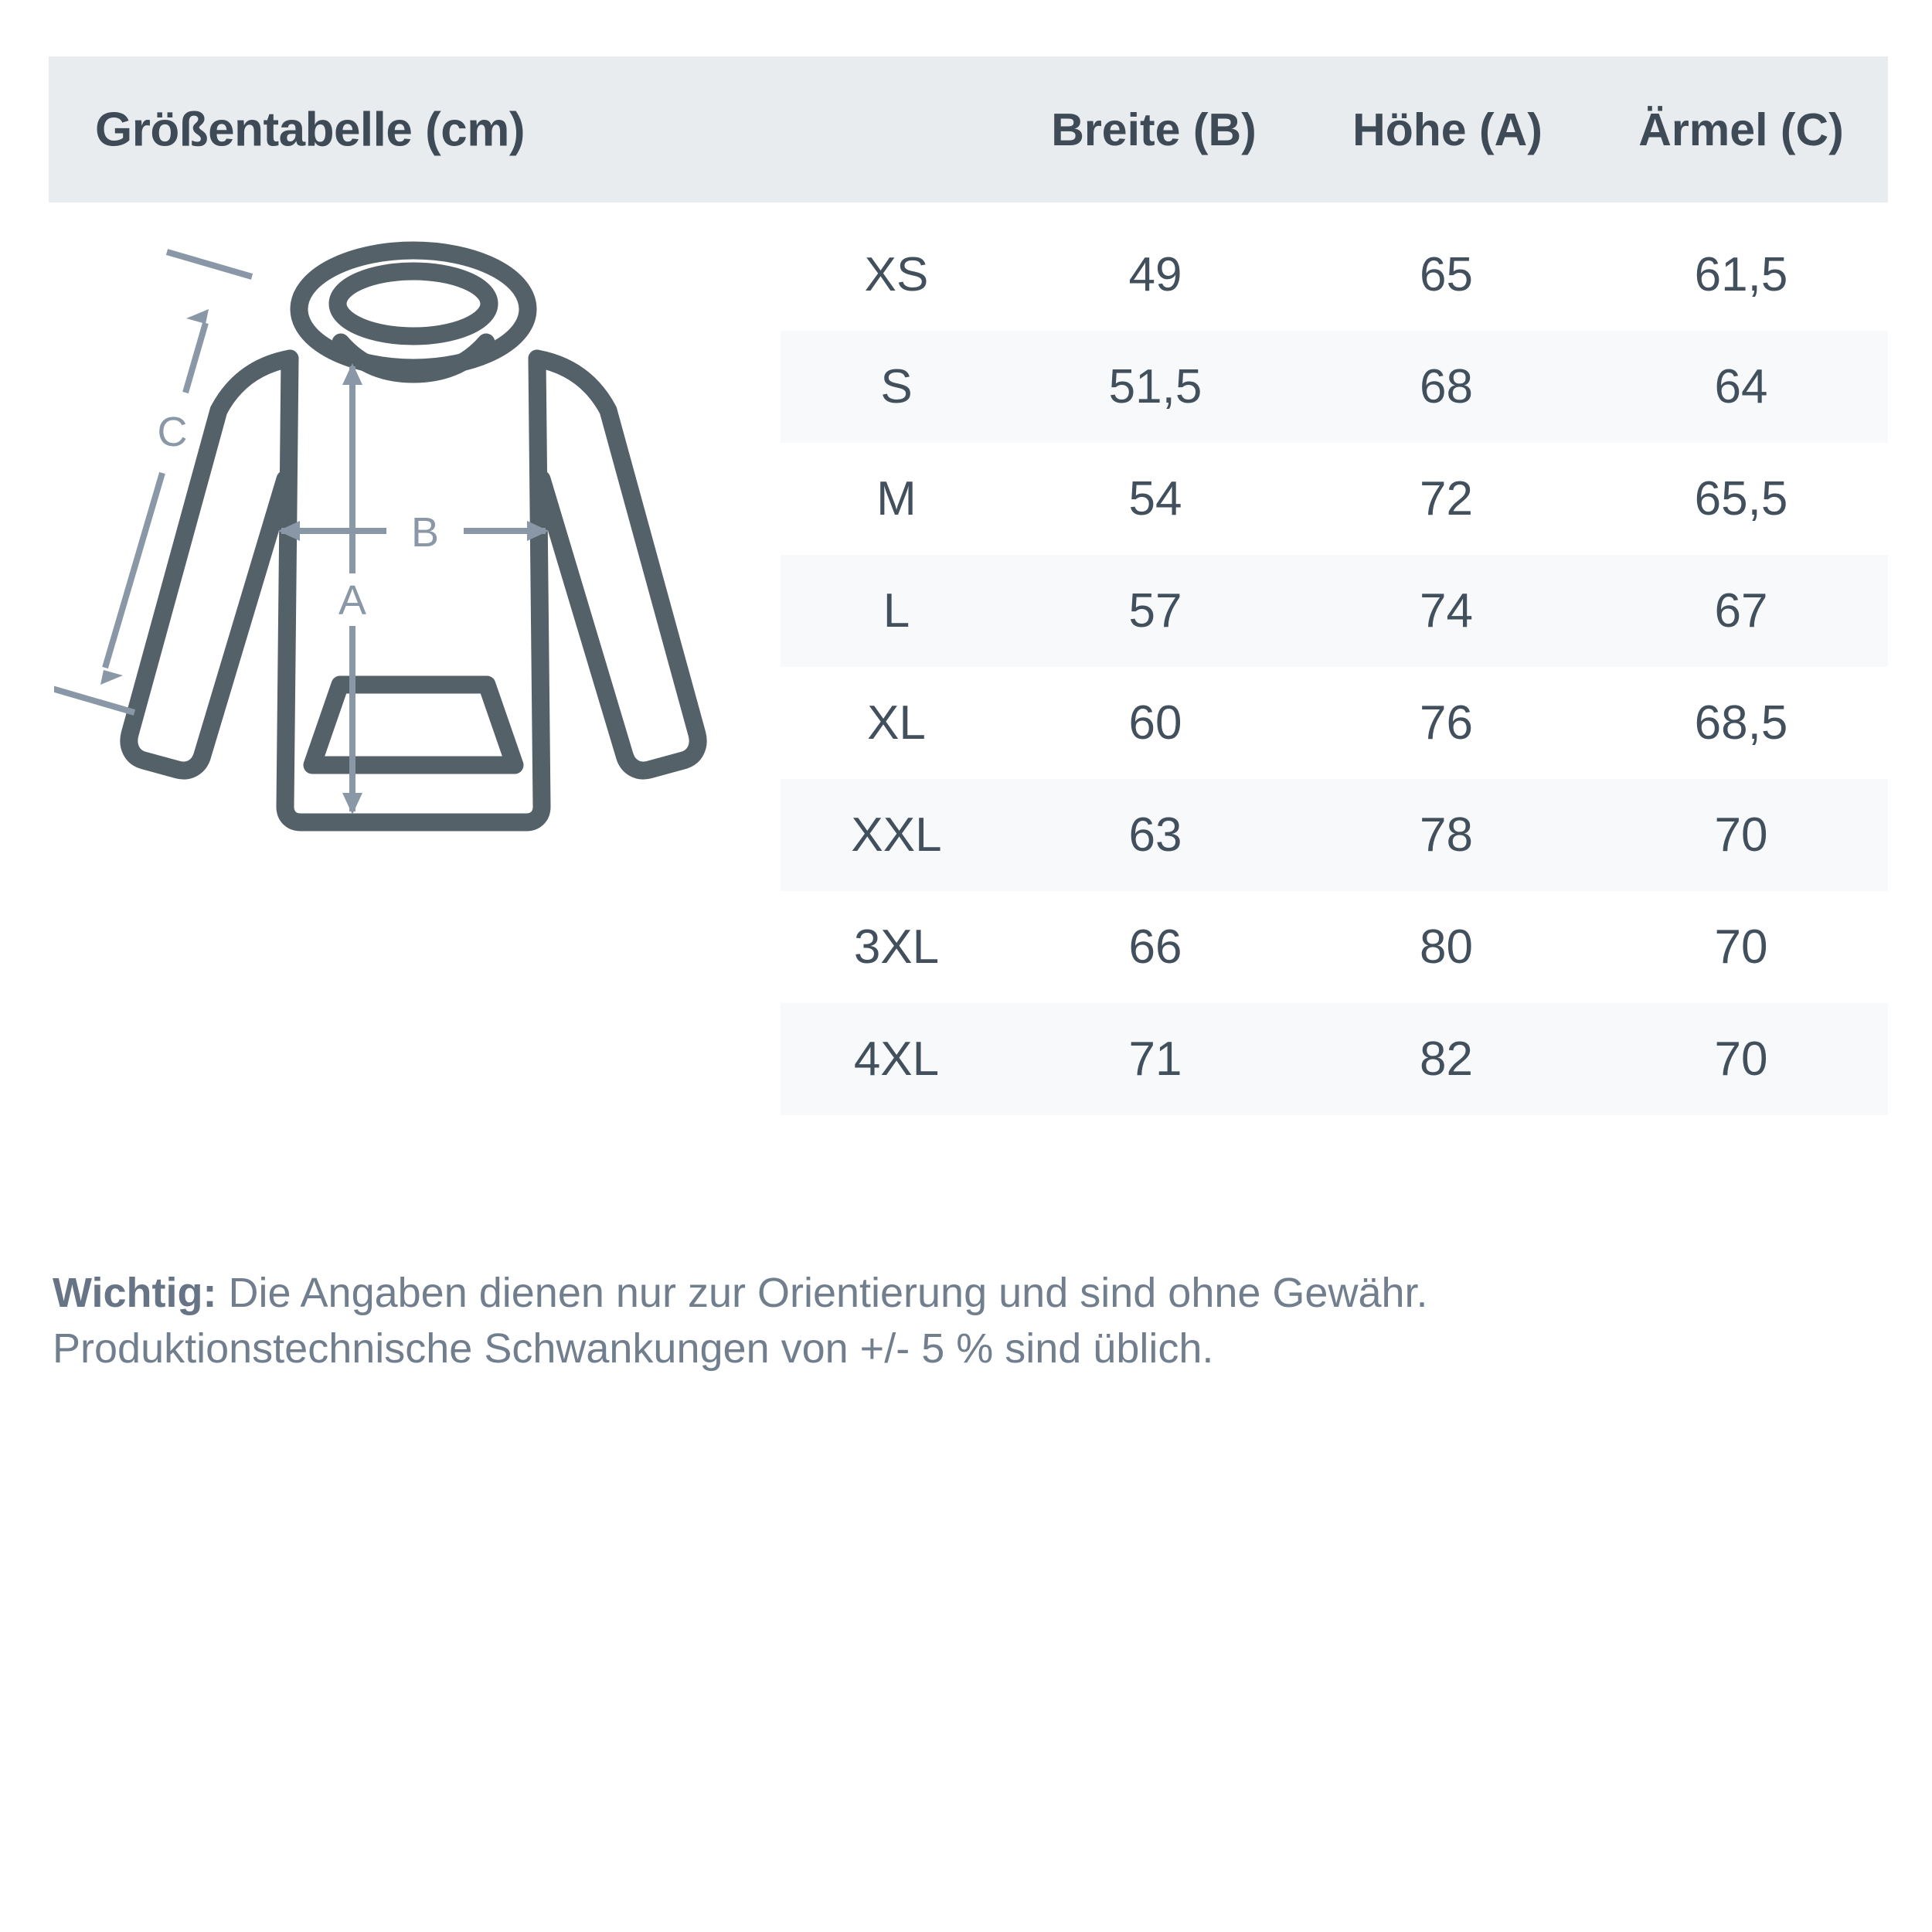 The height and width of the screenshot is (1932, 1932). I want to click on cell-breite: 51,5, so click(1155, 387).